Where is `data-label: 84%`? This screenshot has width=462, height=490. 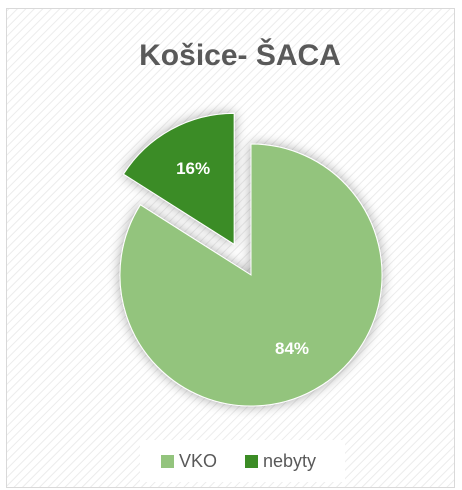 data-label: 84% is located at coordinates (292, 348).